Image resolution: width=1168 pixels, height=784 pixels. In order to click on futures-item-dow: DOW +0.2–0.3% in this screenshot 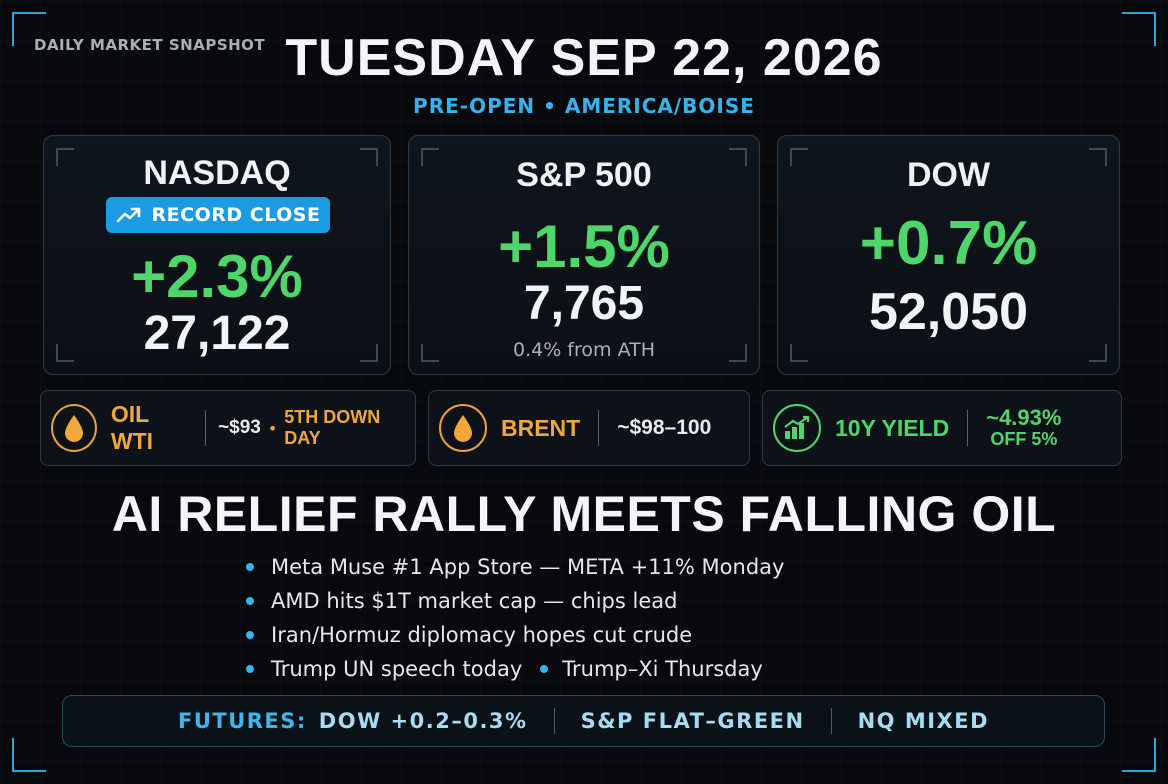, I will do `click(423, 721)`.